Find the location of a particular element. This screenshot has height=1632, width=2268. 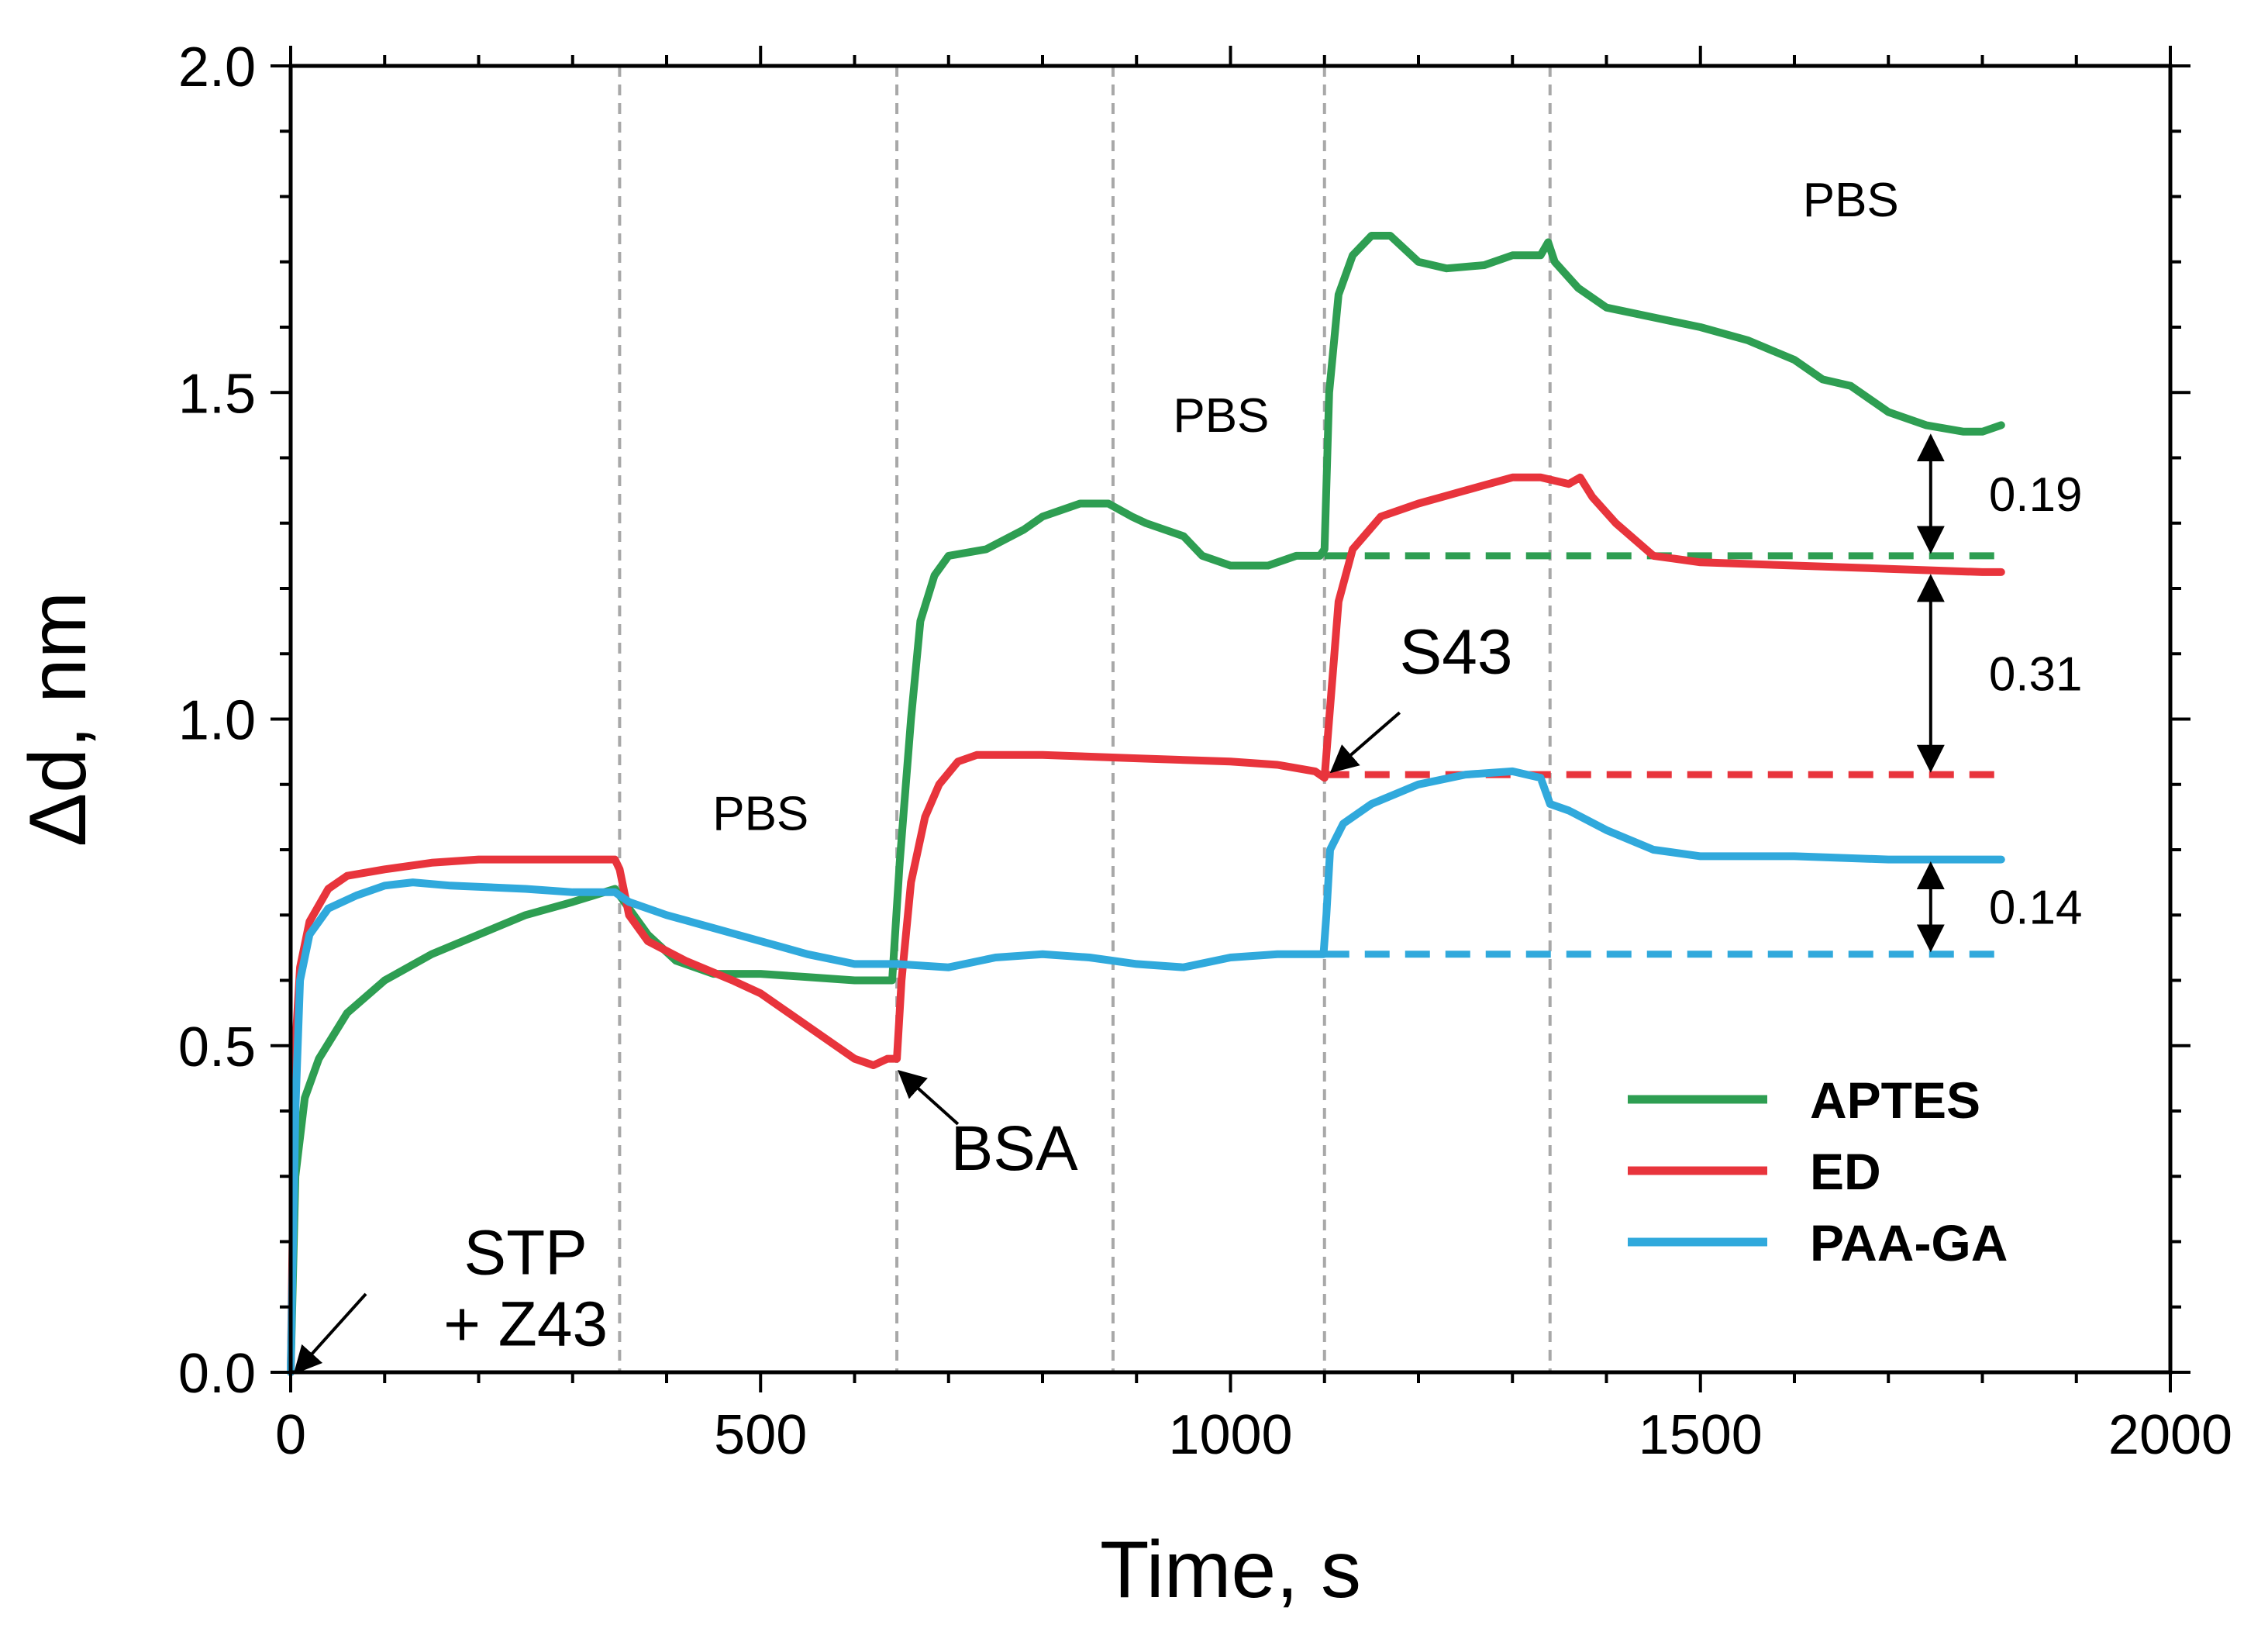

x-tick-label-4: 2000 is located at coordinates (2170, 1435).